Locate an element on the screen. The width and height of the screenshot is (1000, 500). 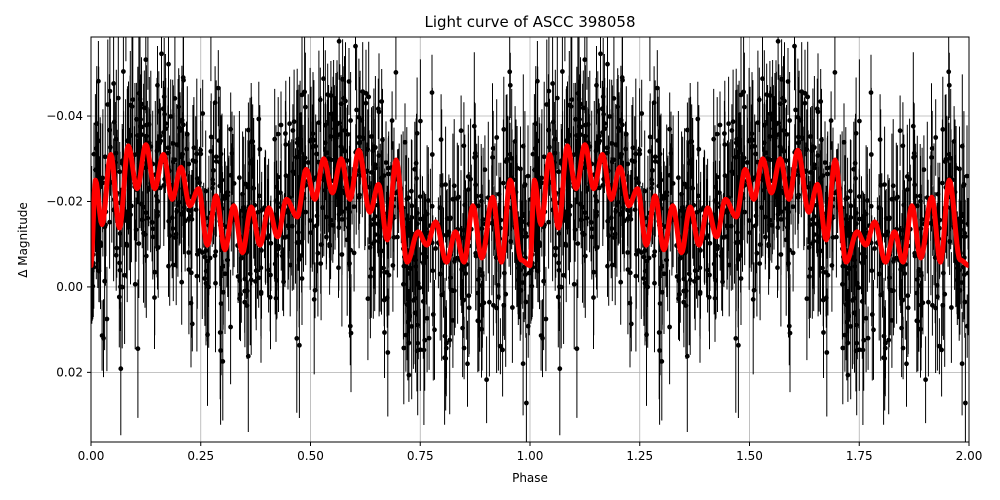
y-tick-label: −0.04 is located at coordinates (64, 116).